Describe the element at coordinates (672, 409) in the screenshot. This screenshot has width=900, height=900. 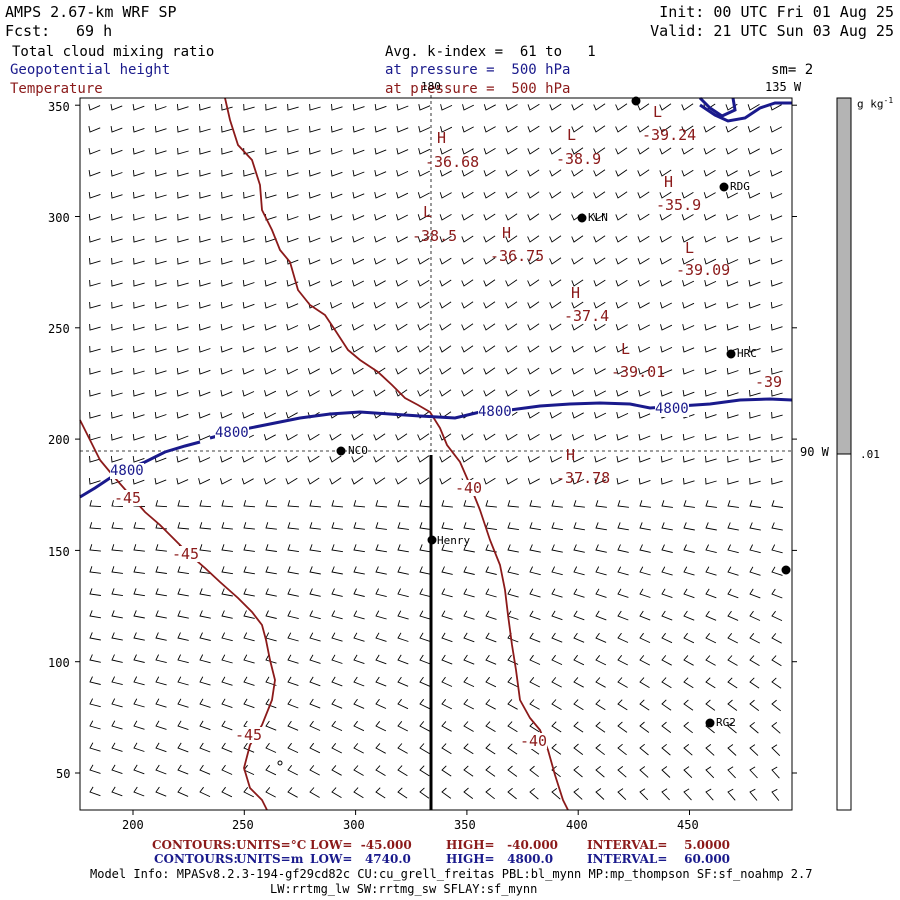
I see `height-label-4: 4800` at that location.